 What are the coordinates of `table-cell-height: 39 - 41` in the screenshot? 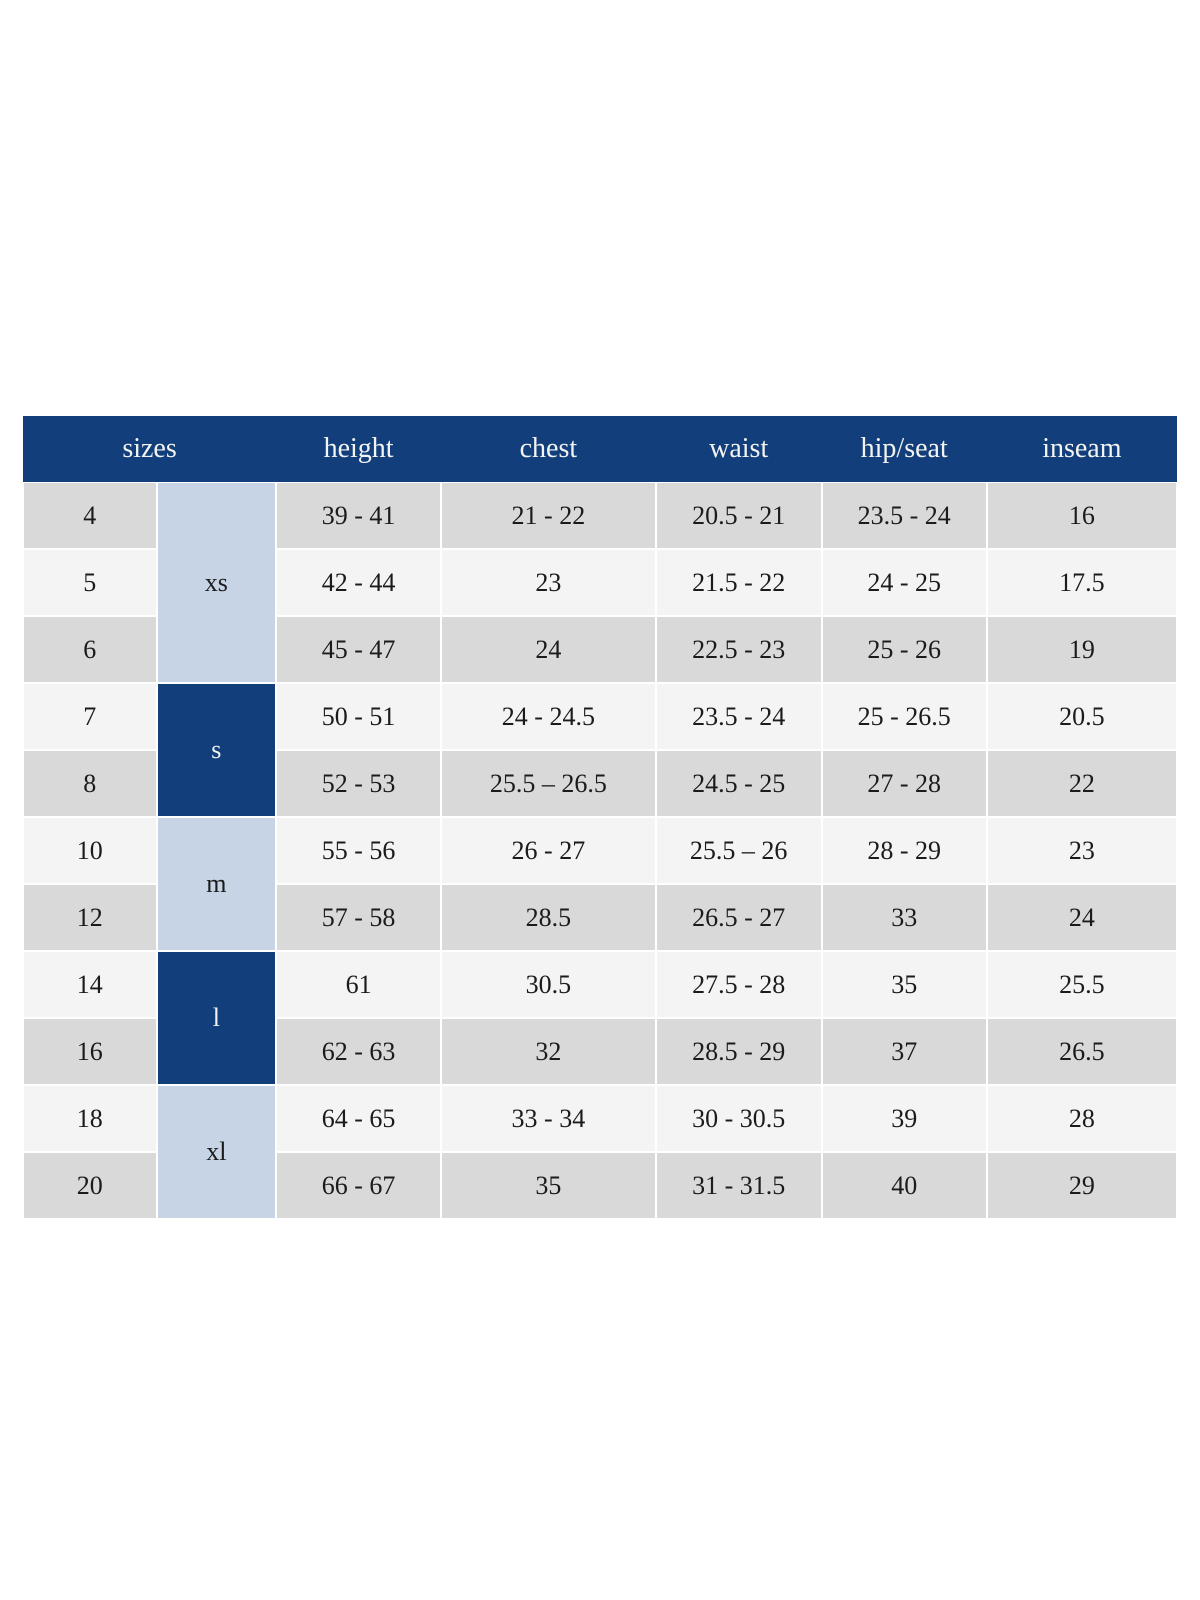 It's located at (359, 515).